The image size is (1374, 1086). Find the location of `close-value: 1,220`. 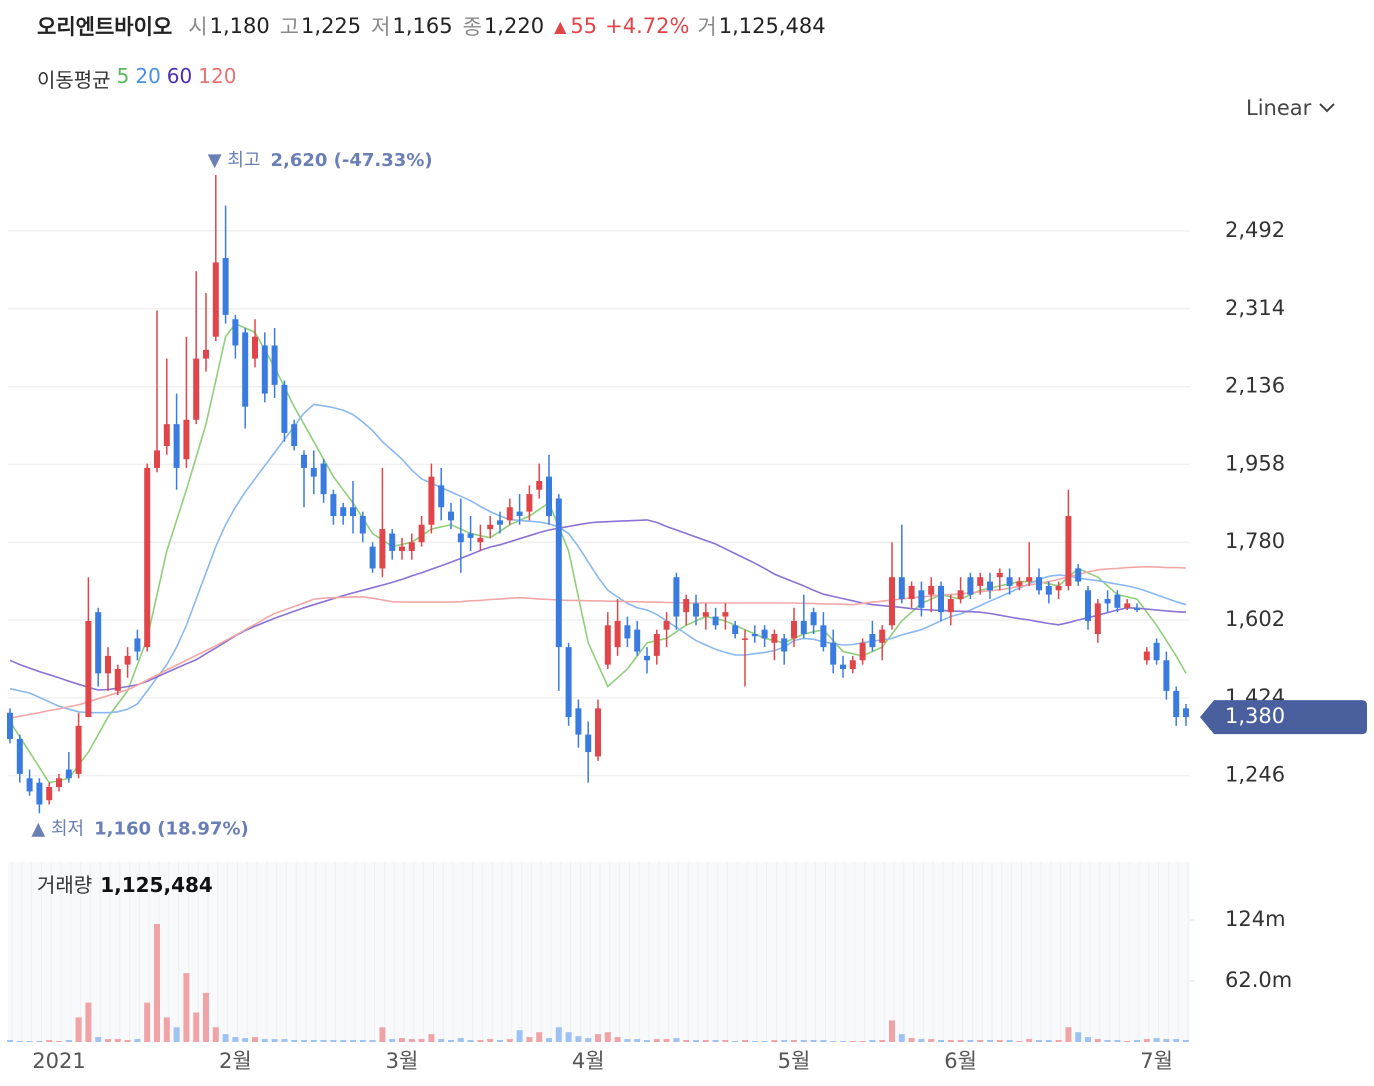

close-value: 1,220 is located at coordinates (514, 26).